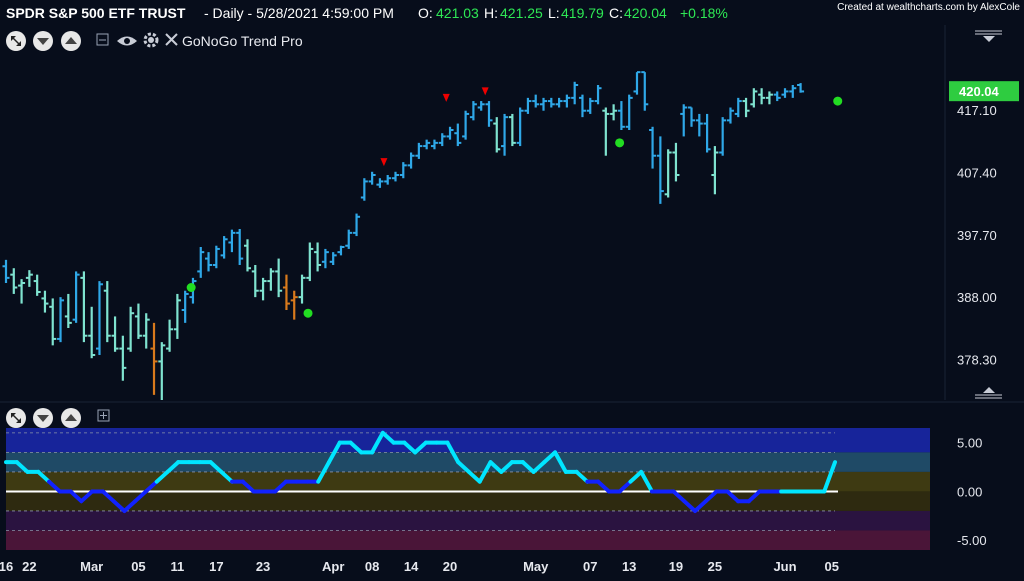 The image size is (1024, 581). I want to click on oscillator-expand-icon, so click(16, 418).